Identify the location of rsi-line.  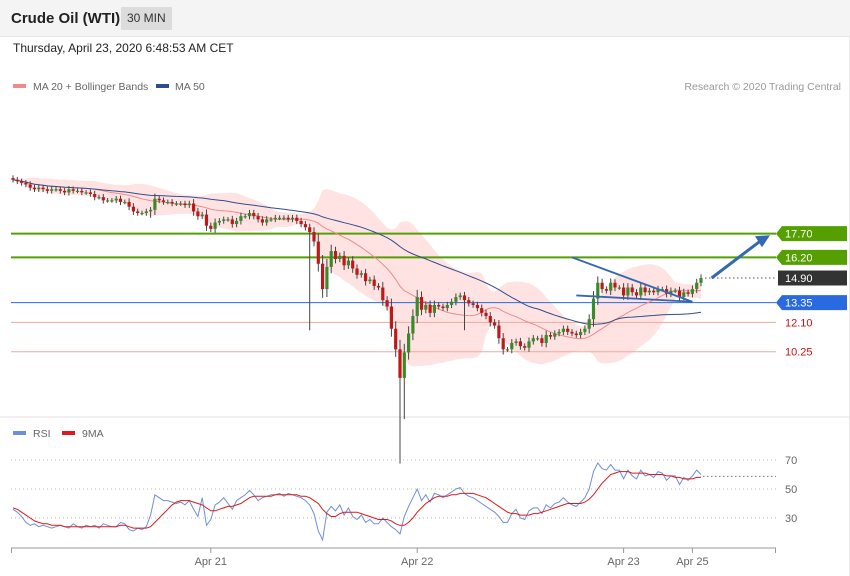
(357, 501).